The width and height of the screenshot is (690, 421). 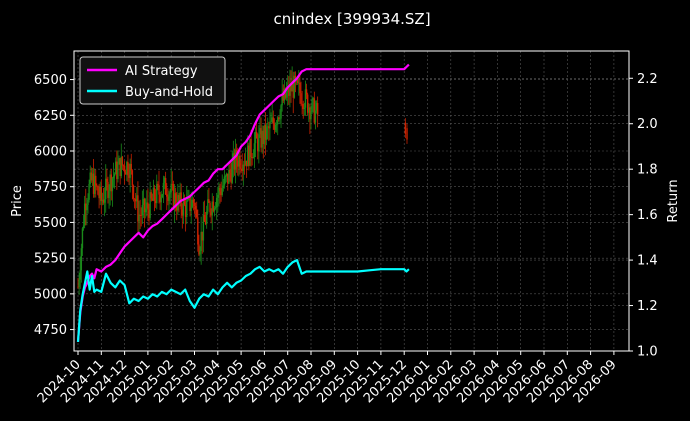 I want to click on y-tick-label-left: 6500, so click(x=50, y=80).